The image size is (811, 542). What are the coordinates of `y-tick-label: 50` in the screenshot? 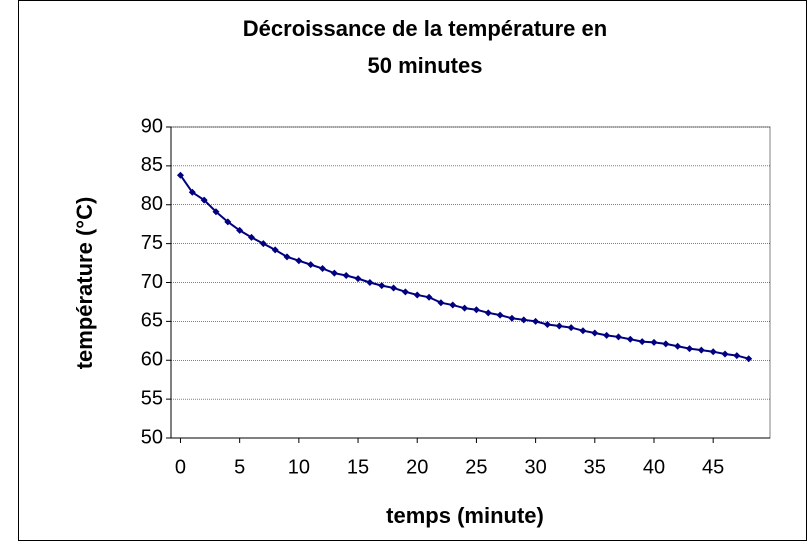 It's located at (152, 437).